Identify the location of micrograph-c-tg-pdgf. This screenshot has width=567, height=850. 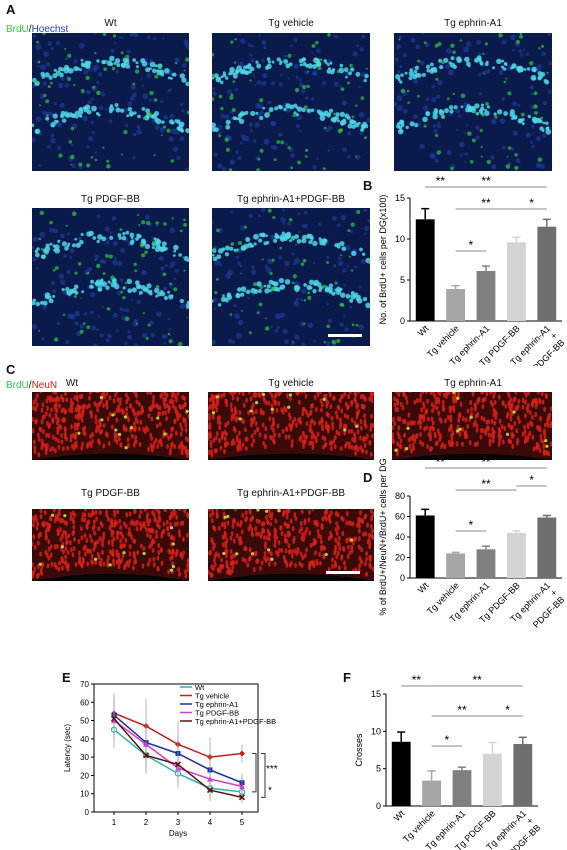
(110, 545).